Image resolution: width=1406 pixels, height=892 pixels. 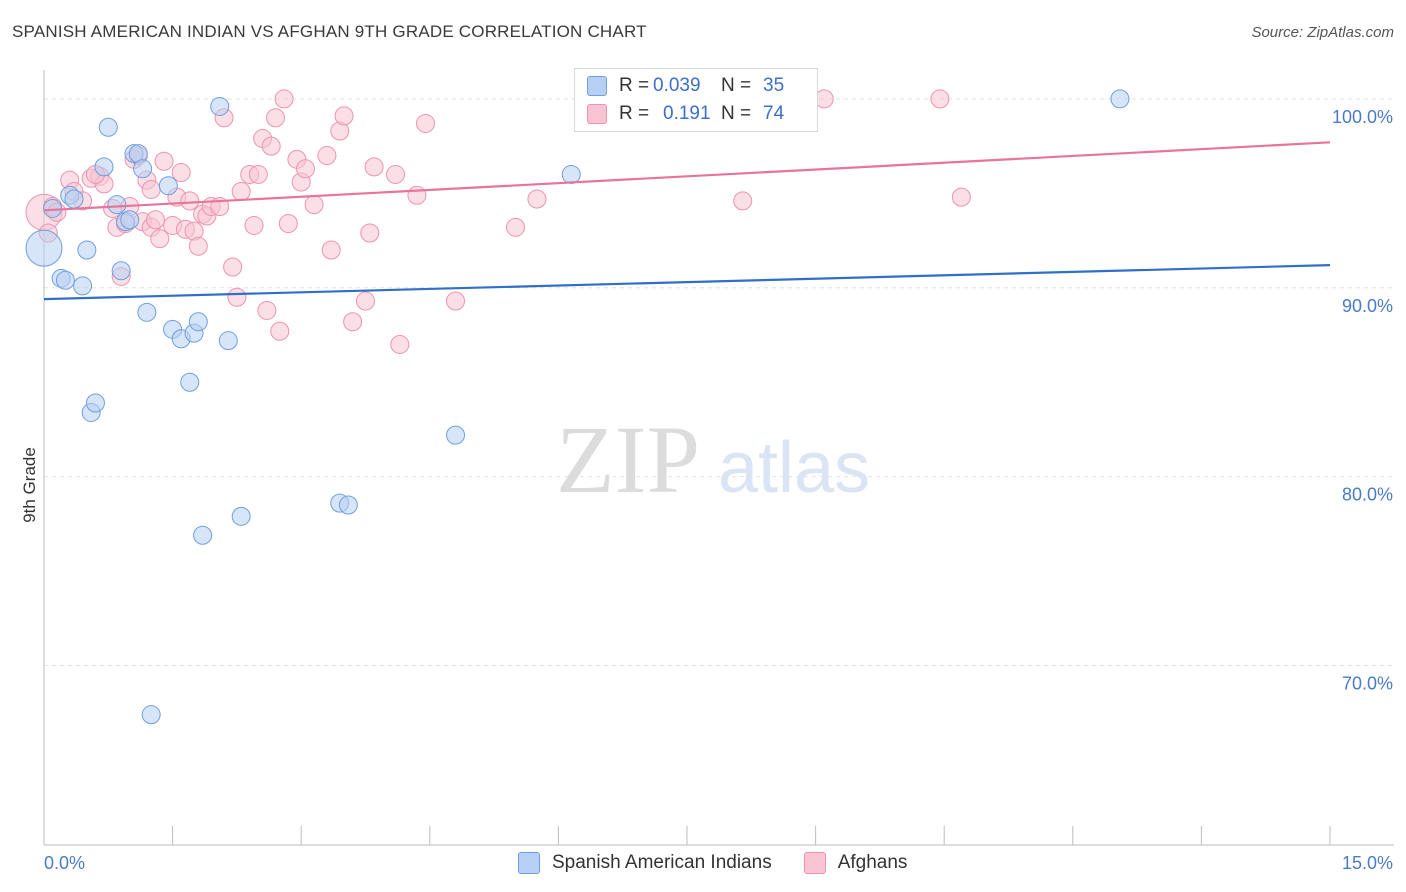 I want to click on y-tick-label: 90.0%, so click(x=1367, y=306).